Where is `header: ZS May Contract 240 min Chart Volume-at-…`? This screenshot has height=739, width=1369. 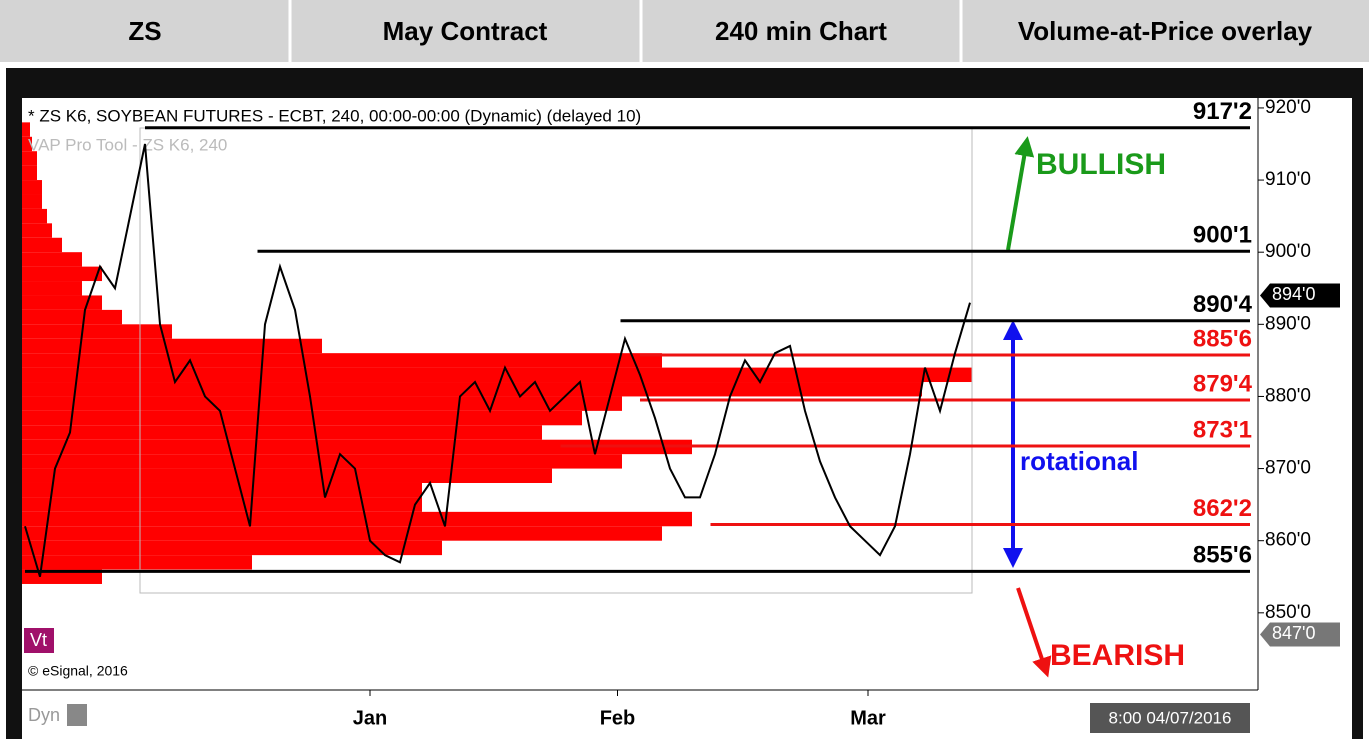
header: ZS May Contract 240 min Chart Volume-at-… is located at coordinates (684, 31).